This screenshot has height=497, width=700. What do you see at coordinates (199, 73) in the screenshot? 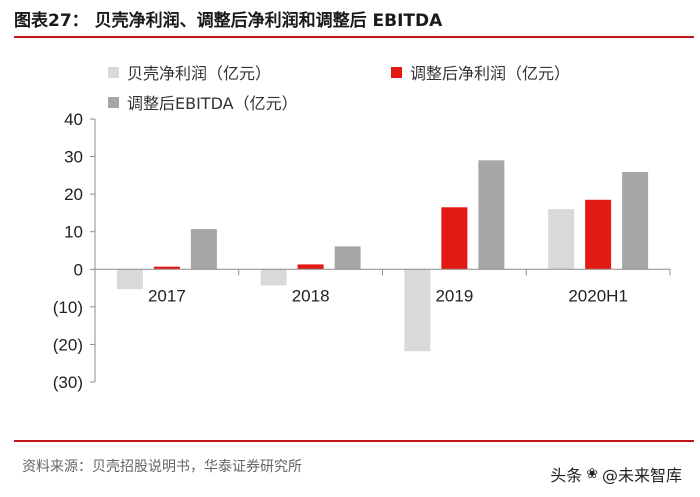
I see `legend-label-net-profit: 贝壳净利润（亿元）` at bounding box center [199, 73].